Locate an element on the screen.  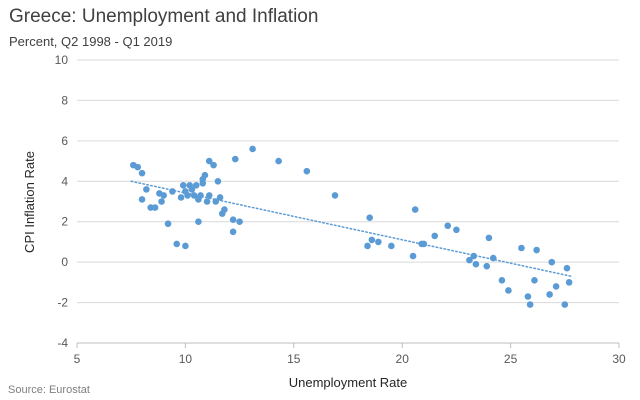
x-tick-label: 5 is located at coordinates (77, 359).